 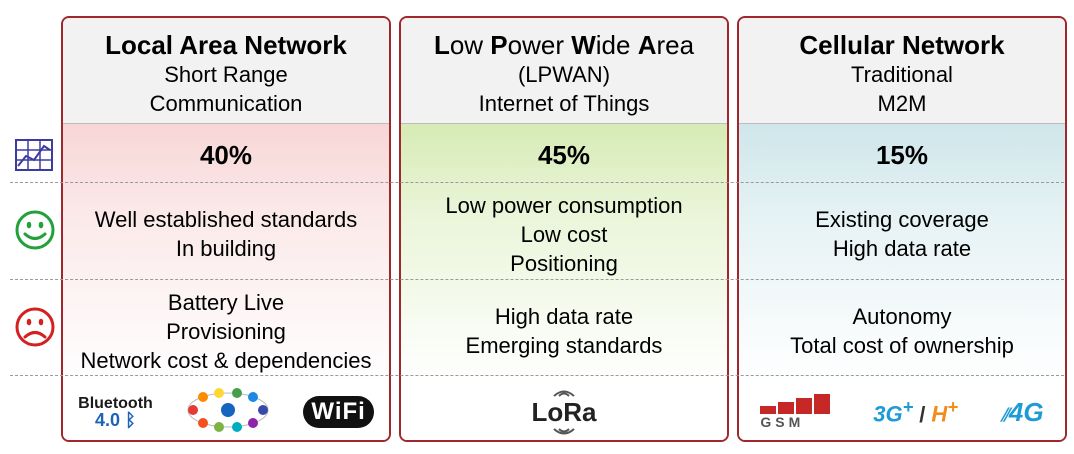 What do you see at coordinates (226, 103) in the screenshot?
I see `column-subtitle-line: Communication` at bounding box center [226, 103].